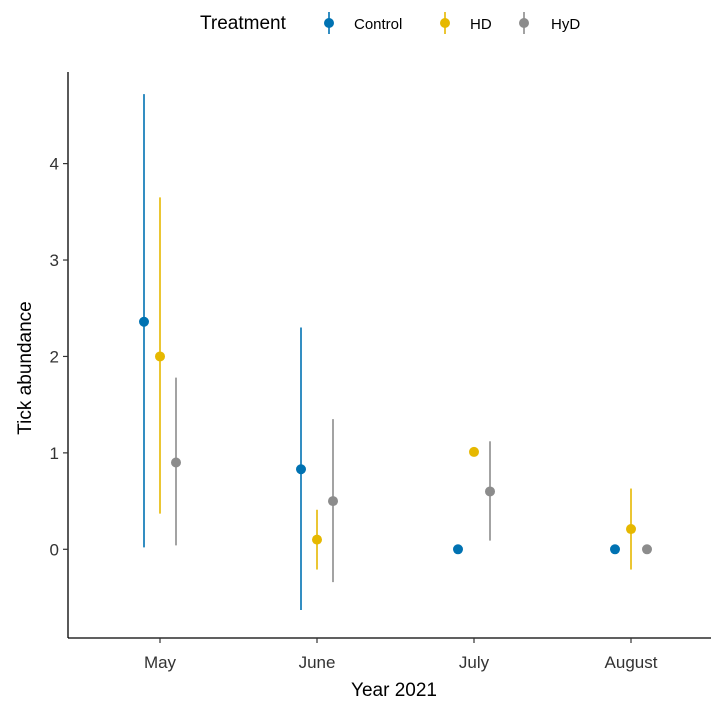 The width and height of the screenshot is (713, 702). What do you see at coordinates (54, 260) in the screenshot?
I see `y-tick-label: 3` at bounding box center [54, 260].